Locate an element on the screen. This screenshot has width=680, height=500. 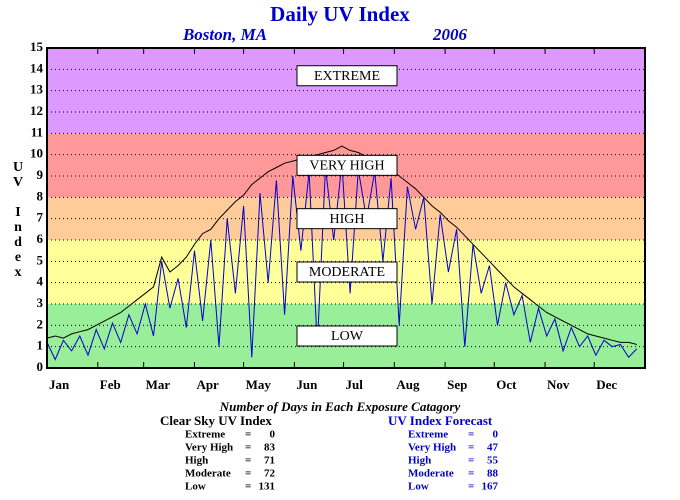
x-tick-label: Mar is located at coordinates (158, 384).